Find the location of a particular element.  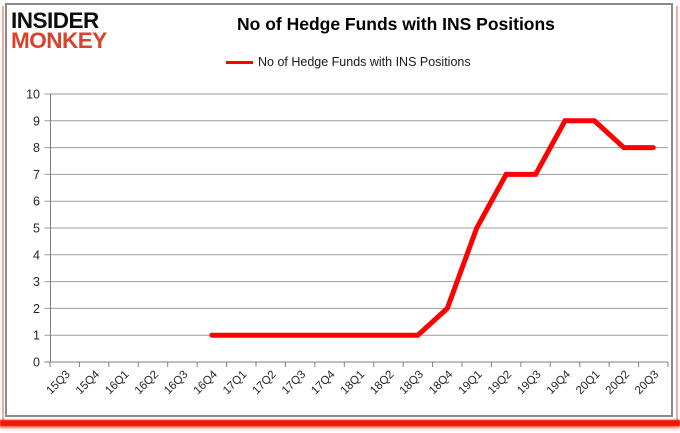

x-tick-label: 15Q4 is located at coordinates (88, 382).